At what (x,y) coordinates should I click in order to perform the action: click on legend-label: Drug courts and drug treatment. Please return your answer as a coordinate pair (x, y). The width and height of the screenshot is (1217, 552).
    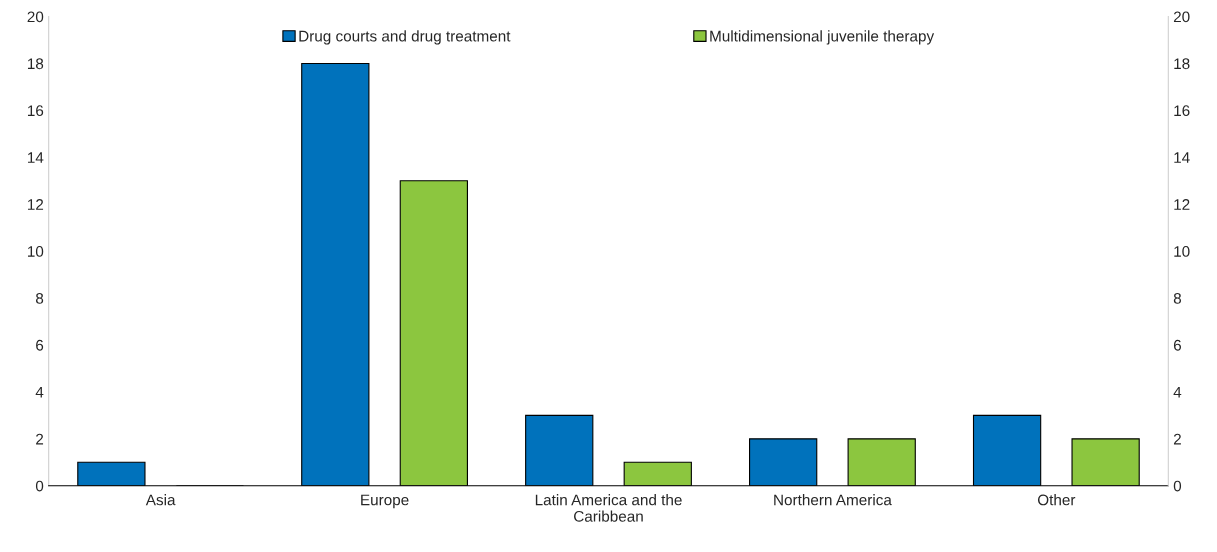
    Looking at the image, I should click on (405, 37).